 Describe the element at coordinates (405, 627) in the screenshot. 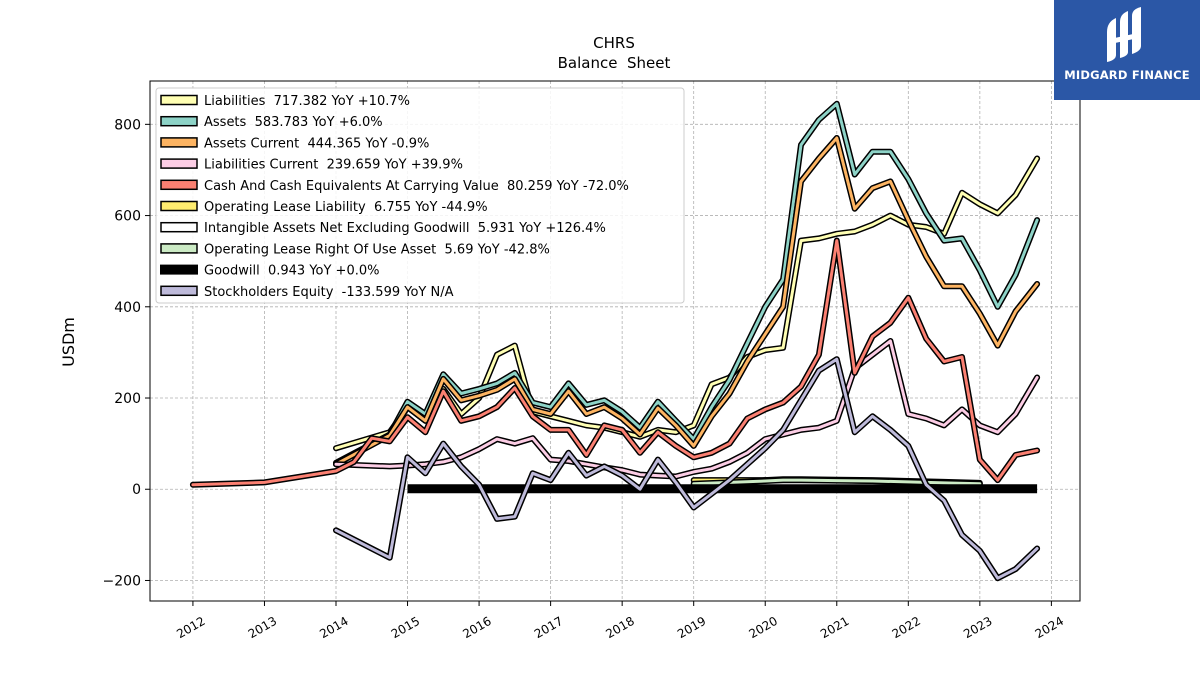

I see `x-tick-label: 2015` at that location.